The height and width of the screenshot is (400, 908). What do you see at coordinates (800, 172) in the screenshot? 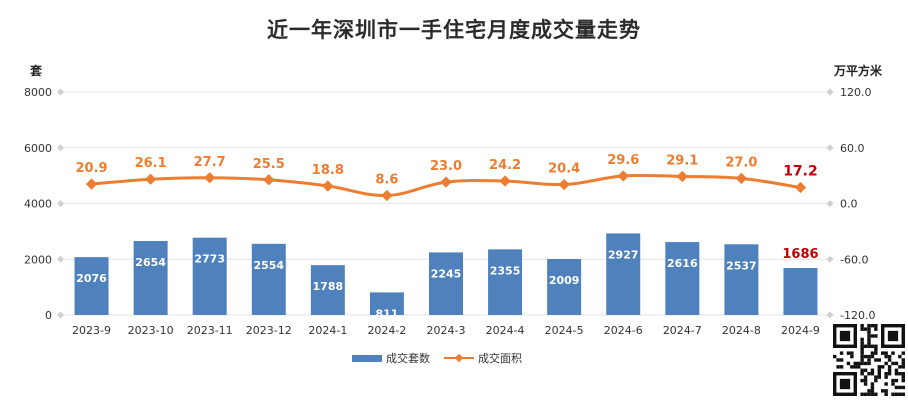
I see `line-value-label: 17.2` at bounding box center [800, 172].